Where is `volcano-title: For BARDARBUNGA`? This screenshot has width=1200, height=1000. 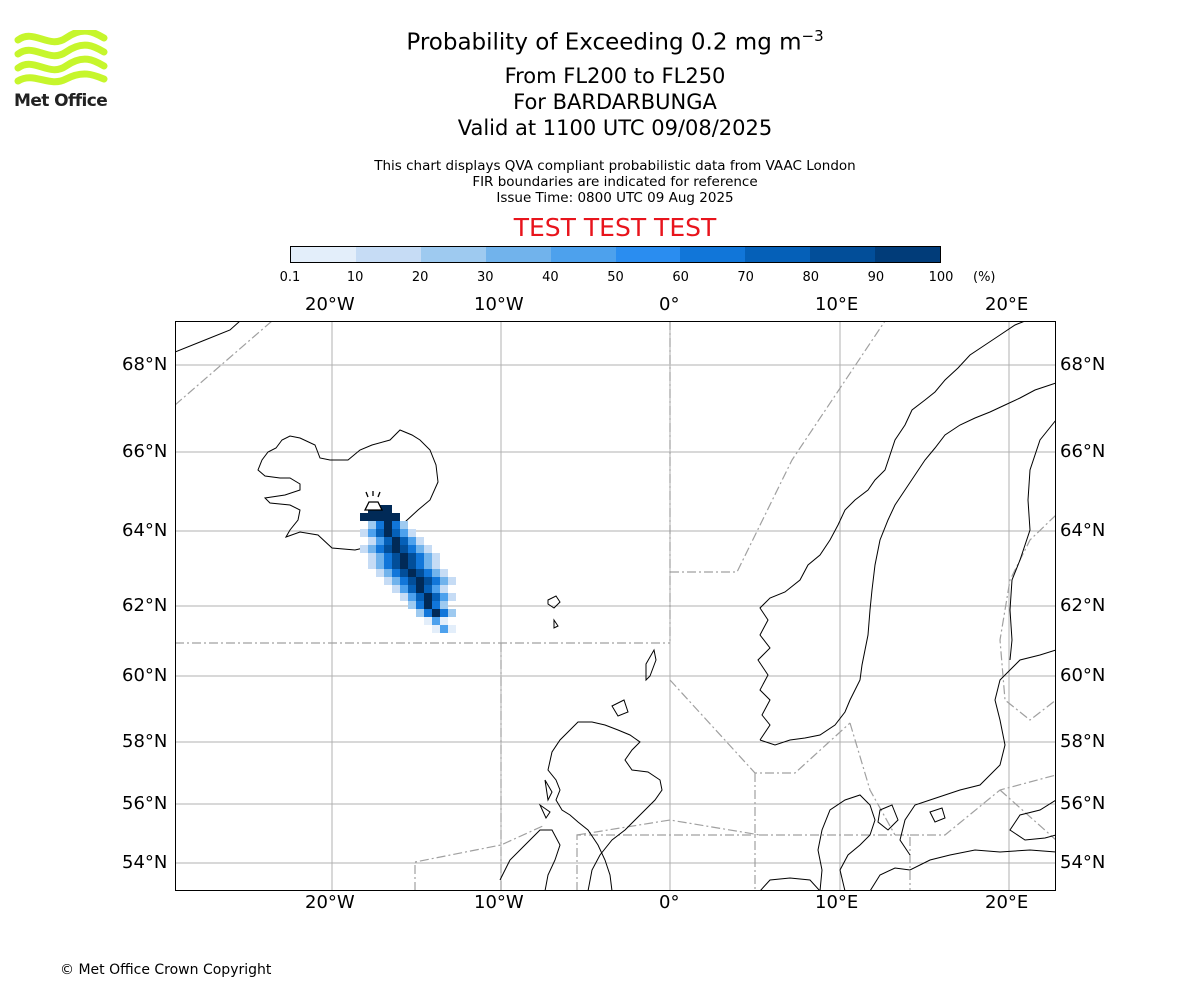 volcano-title: For BARDARBUNGA is located at coordinates (615, 102).